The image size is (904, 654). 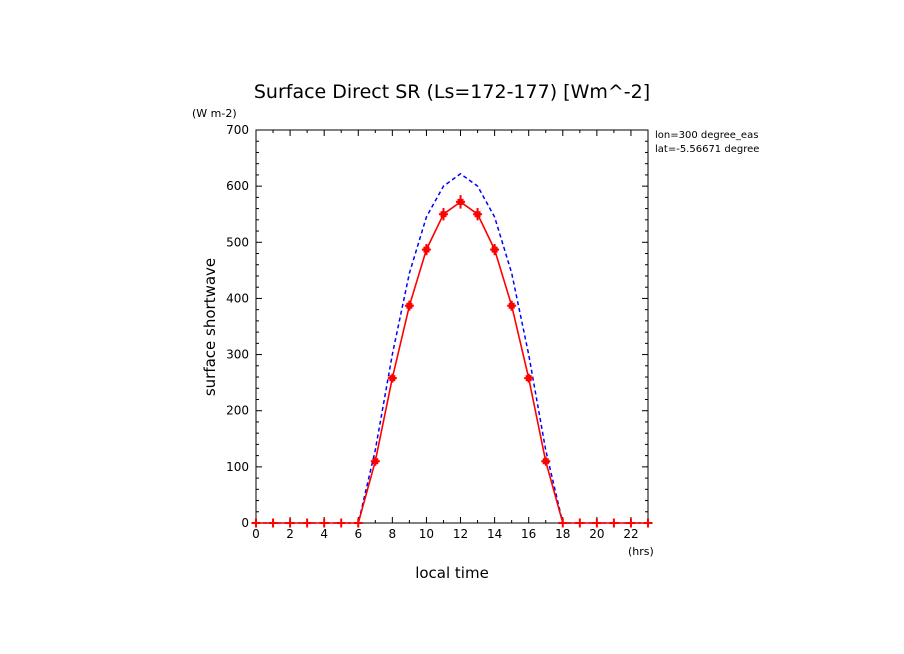 What do you see at coordinates (426, 534) in the screenshot?
I see `x-tick-label: 10` at bounding box center [426, 534].